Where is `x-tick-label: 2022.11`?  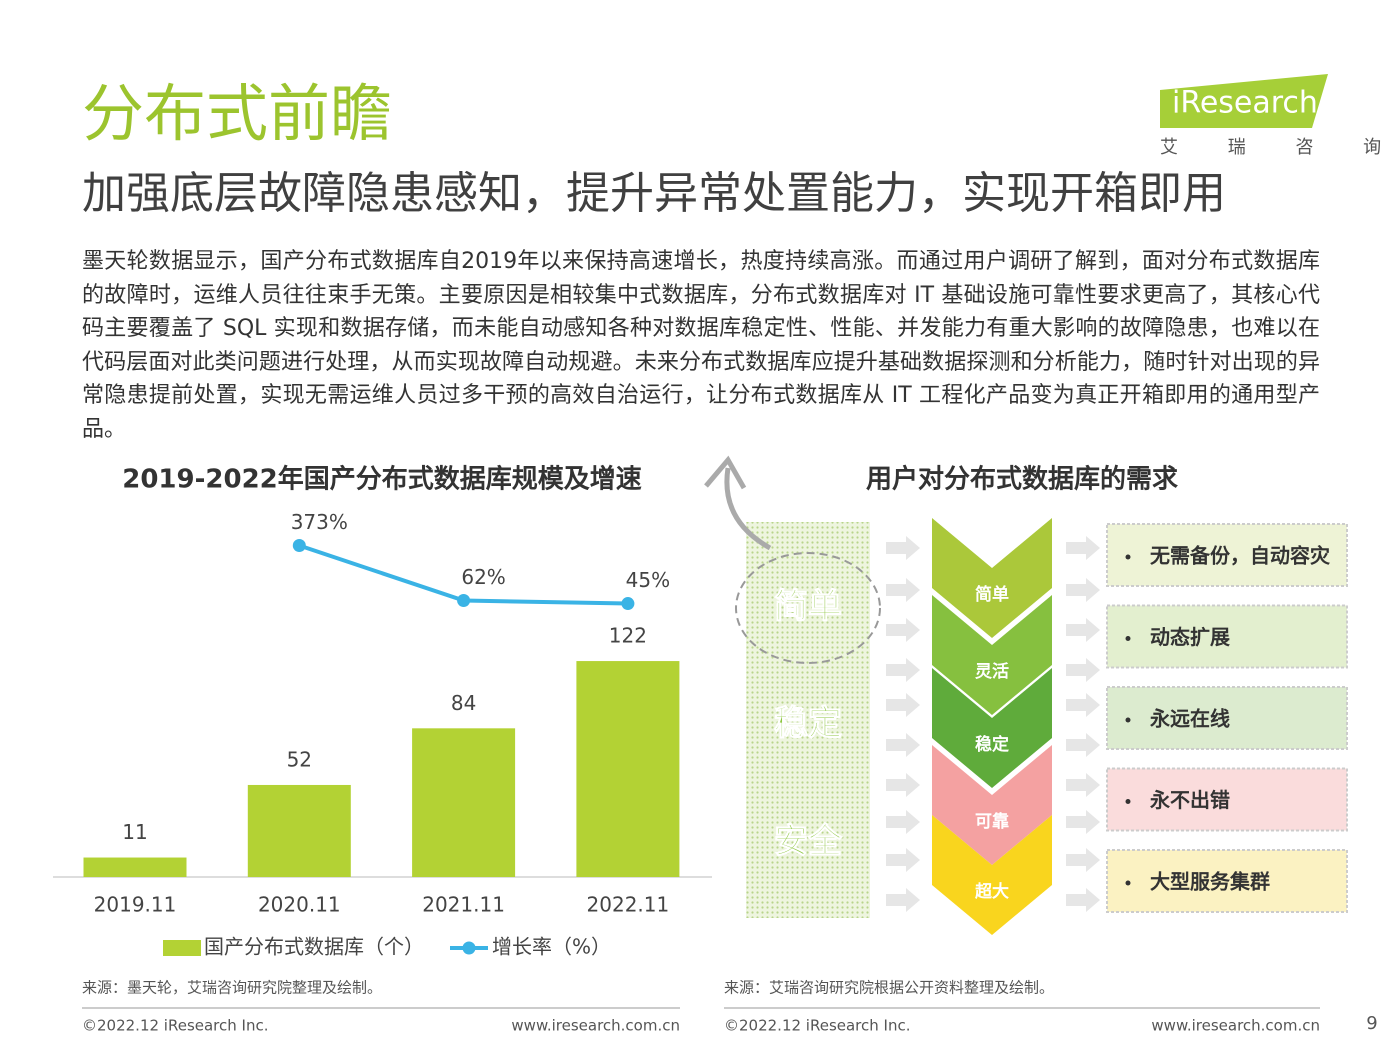
x-tick-label: 2022.11 is located at coordinates (628, 905).